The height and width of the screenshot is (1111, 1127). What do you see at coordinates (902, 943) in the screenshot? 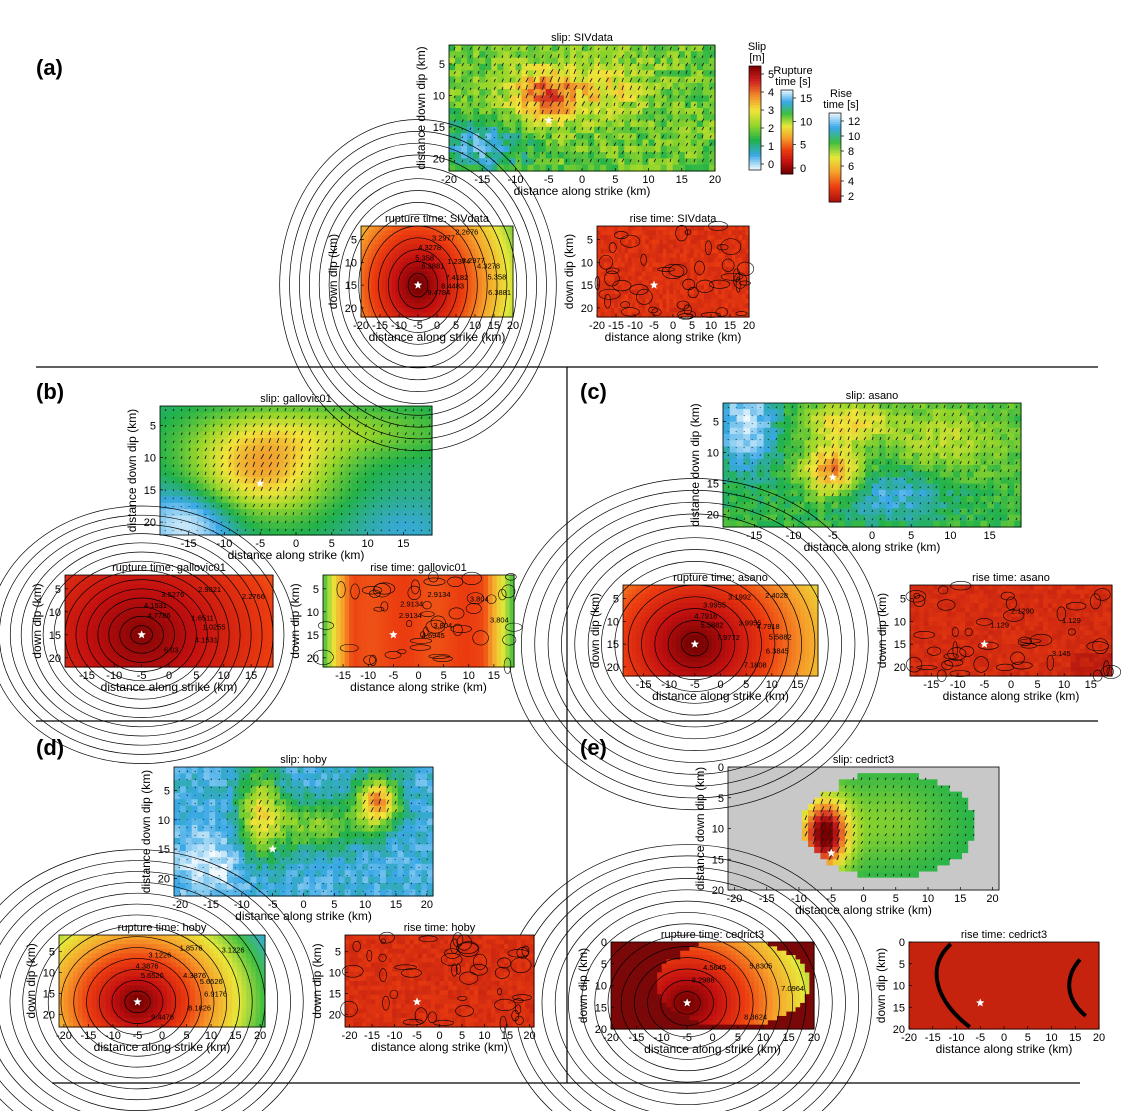
I see `y-tick-label: 0` at bounding box center [902, 943].